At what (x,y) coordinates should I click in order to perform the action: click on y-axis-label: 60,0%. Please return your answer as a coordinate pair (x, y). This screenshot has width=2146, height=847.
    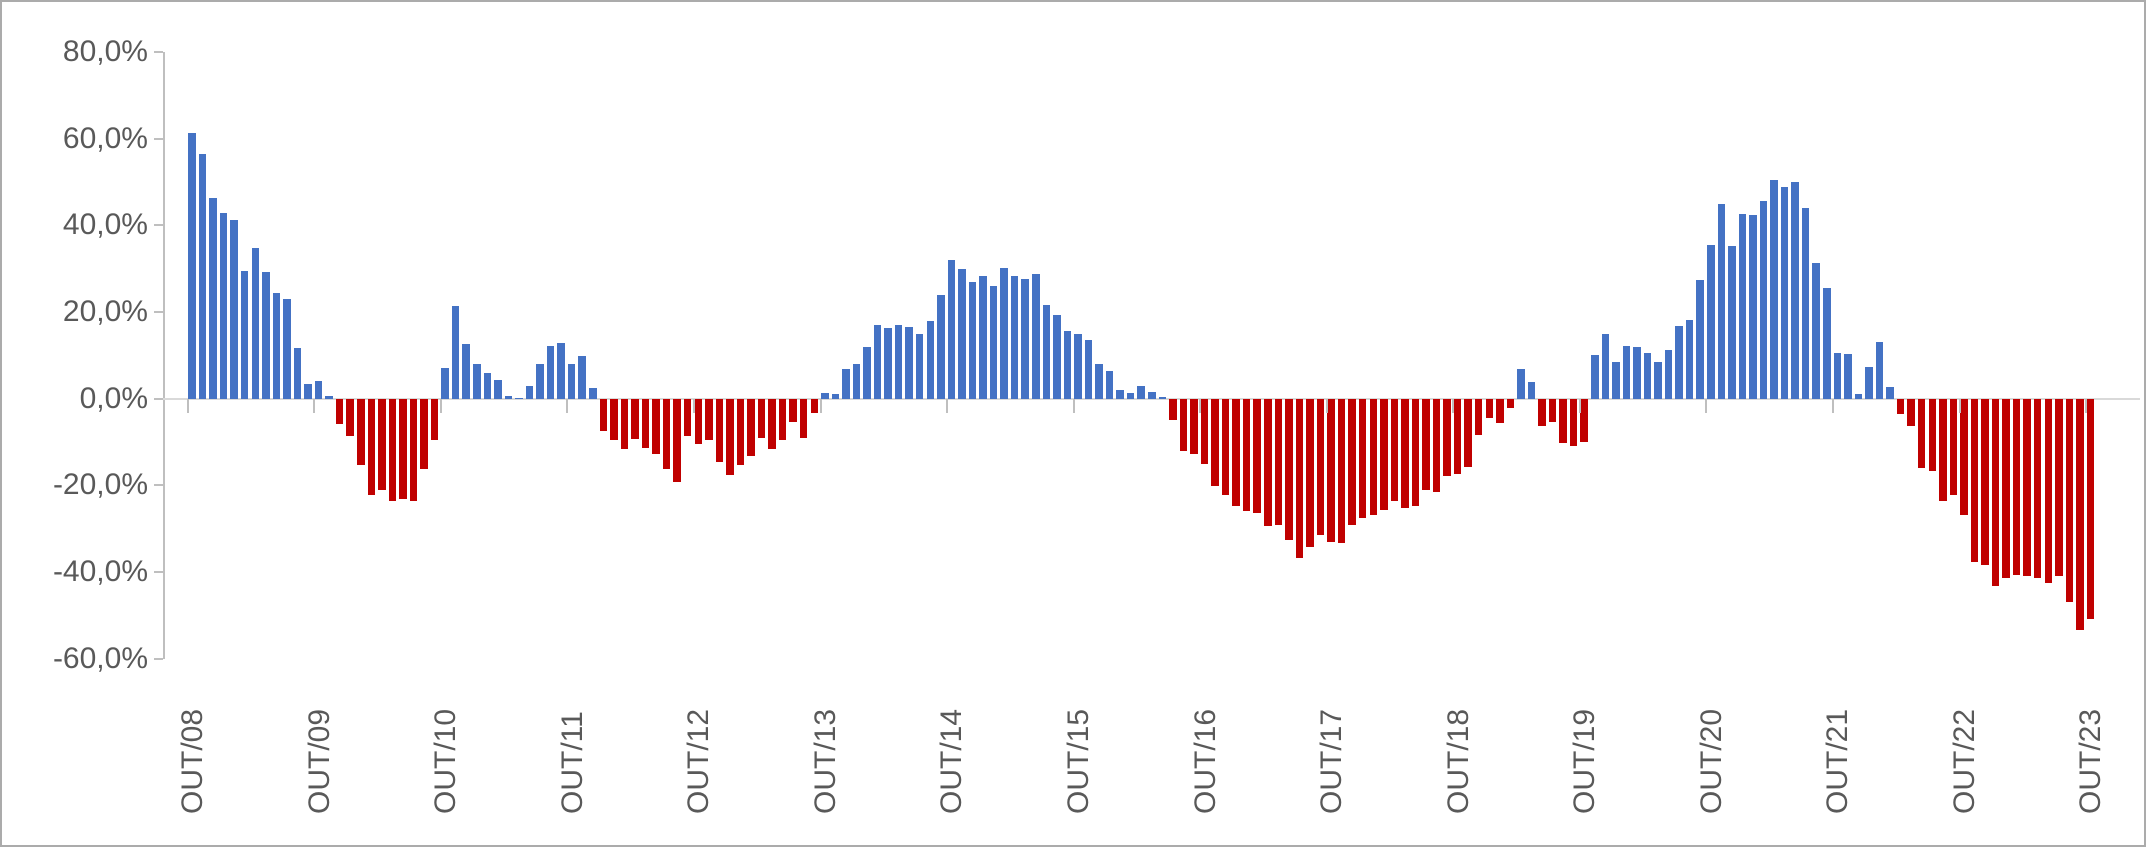
    Looking at the image, I should click on (105, 138).